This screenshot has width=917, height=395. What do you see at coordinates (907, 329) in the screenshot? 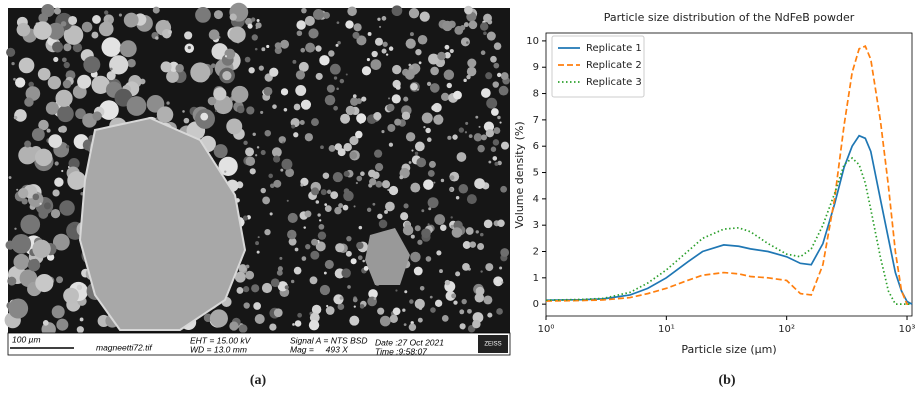
I see `x-tick-label: 10³` at bounding box center [907, 329].